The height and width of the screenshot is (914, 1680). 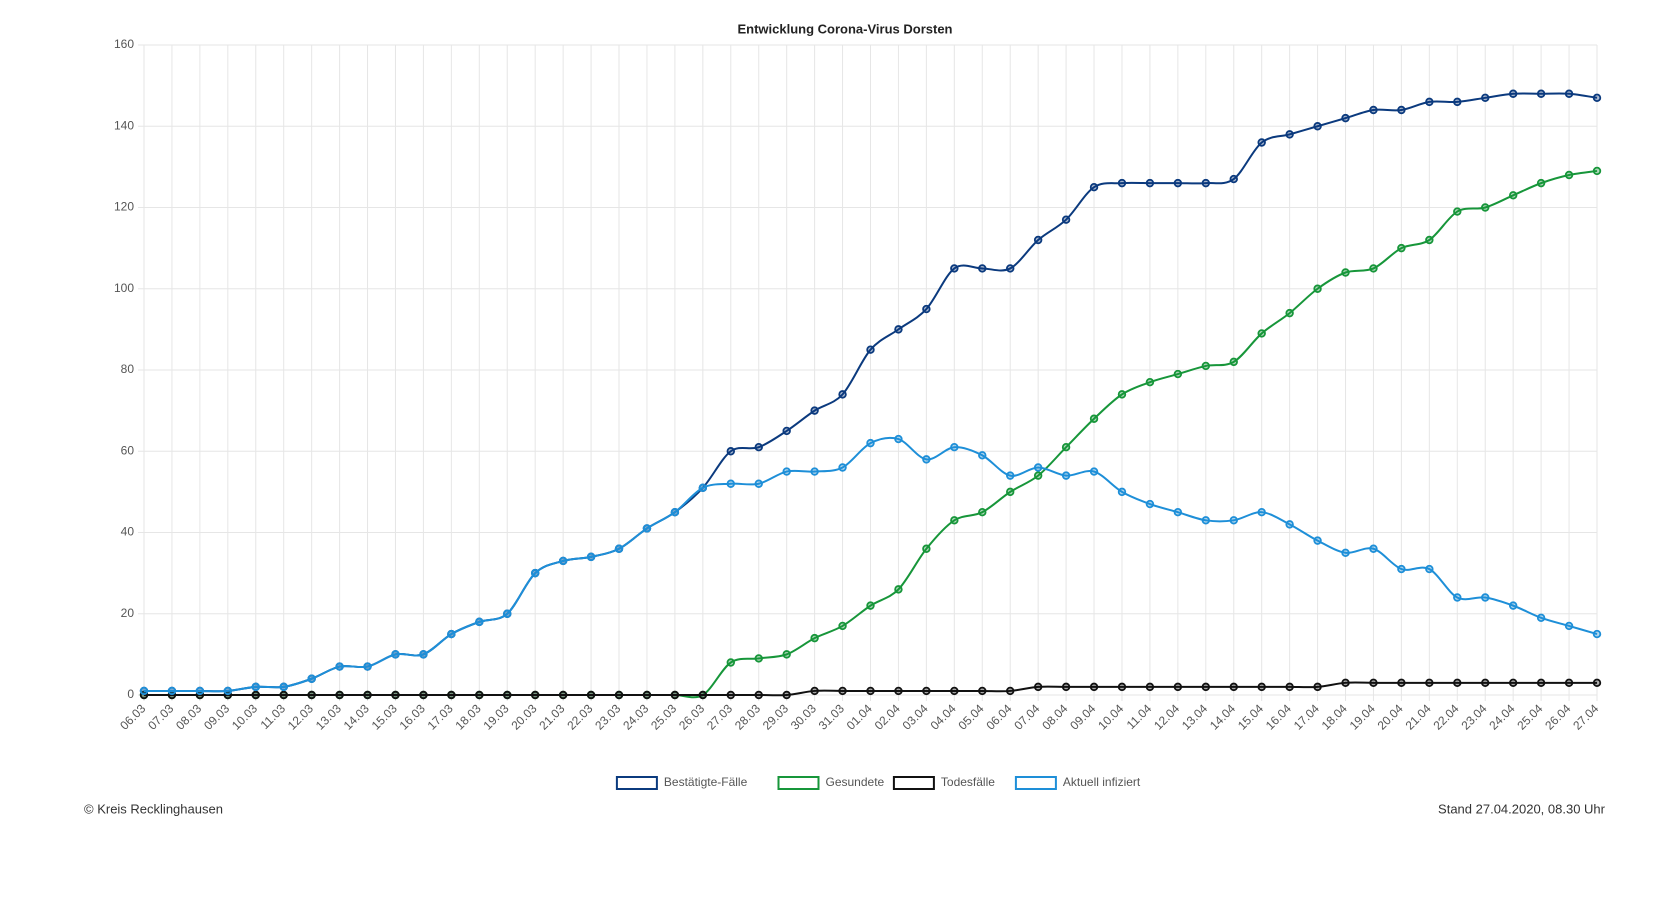 I want to click on x-tick-label: 24.04, so click(x=1501, y=716).